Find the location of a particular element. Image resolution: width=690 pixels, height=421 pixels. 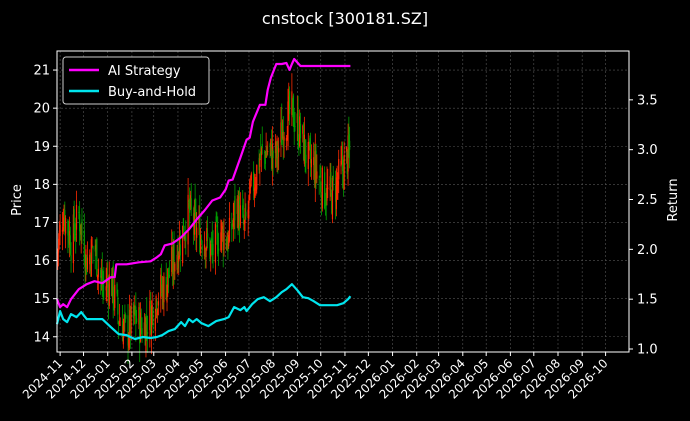

y-left-tick-label: 17 is located at coordinates (41, 223).